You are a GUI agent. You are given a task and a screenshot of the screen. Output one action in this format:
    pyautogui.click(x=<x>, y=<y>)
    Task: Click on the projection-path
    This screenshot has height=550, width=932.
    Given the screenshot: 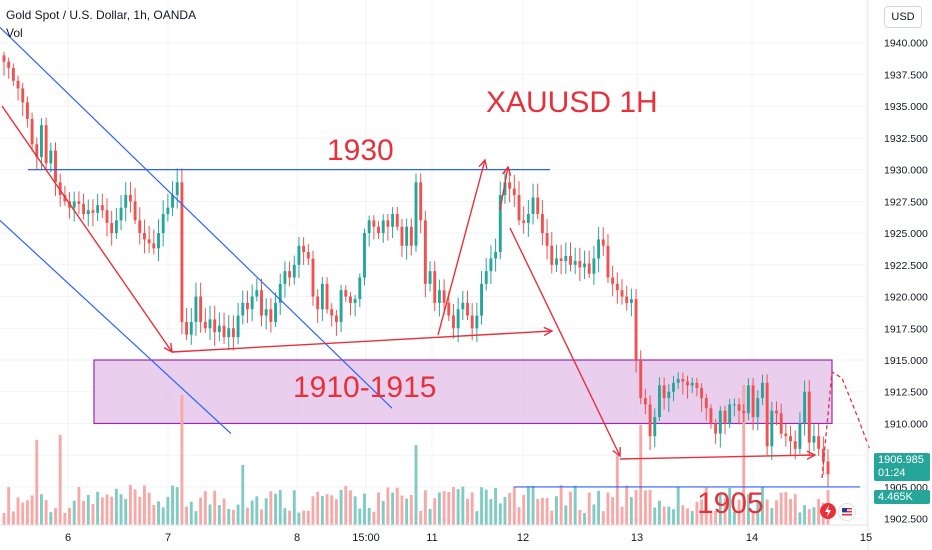 What is the action you would take?
    pyautogui.click(x=840, y=424)
    